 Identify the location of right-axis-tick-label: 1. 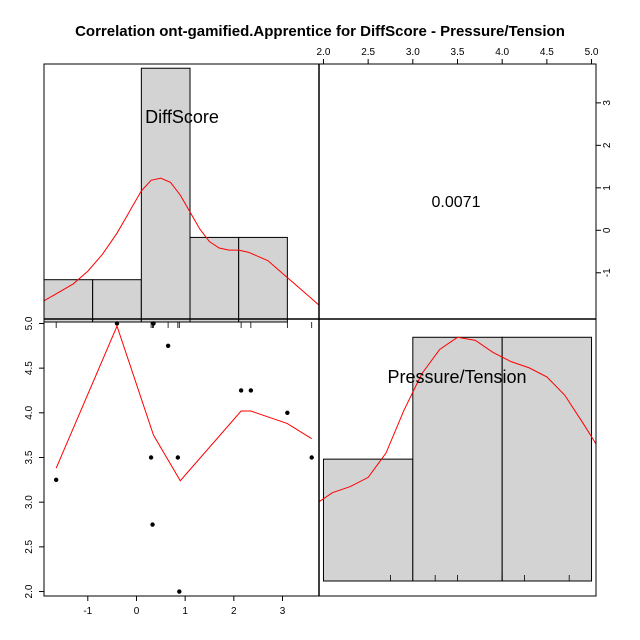
(607, 188).